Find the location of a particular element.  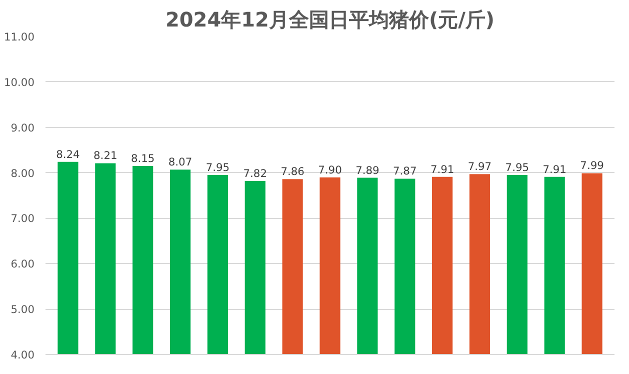

y-tick-label: 5.00 is located at coordinates (22, 309).